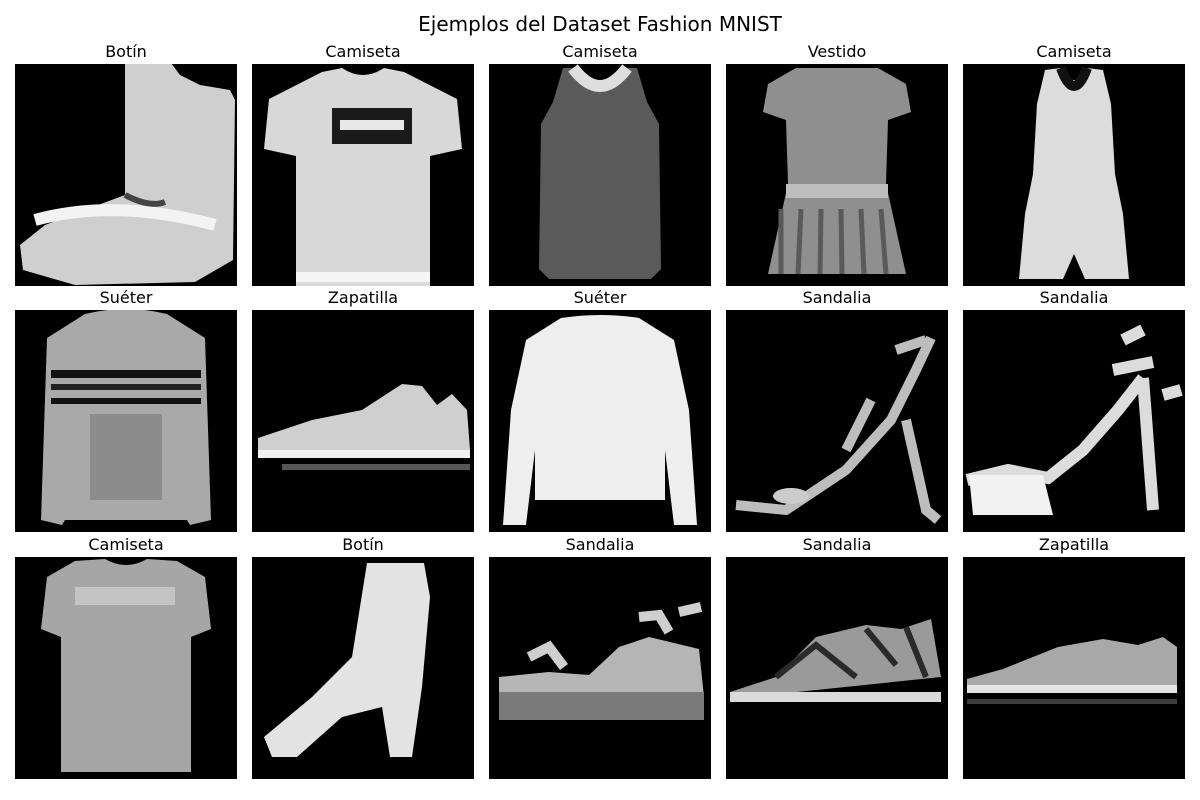 The width and height of the screenshot is (1200, 800). I want to click on platform-sandal-icon, so click(600, 668).